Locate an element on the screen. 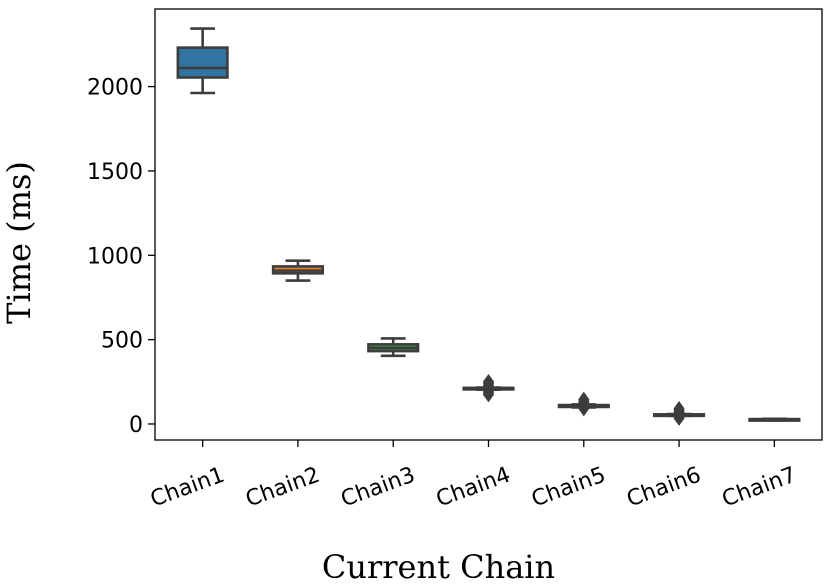 The width and height of the screenshot is (830, 585). x-tick-label: Chain1 is located at coordinates (187, 488).